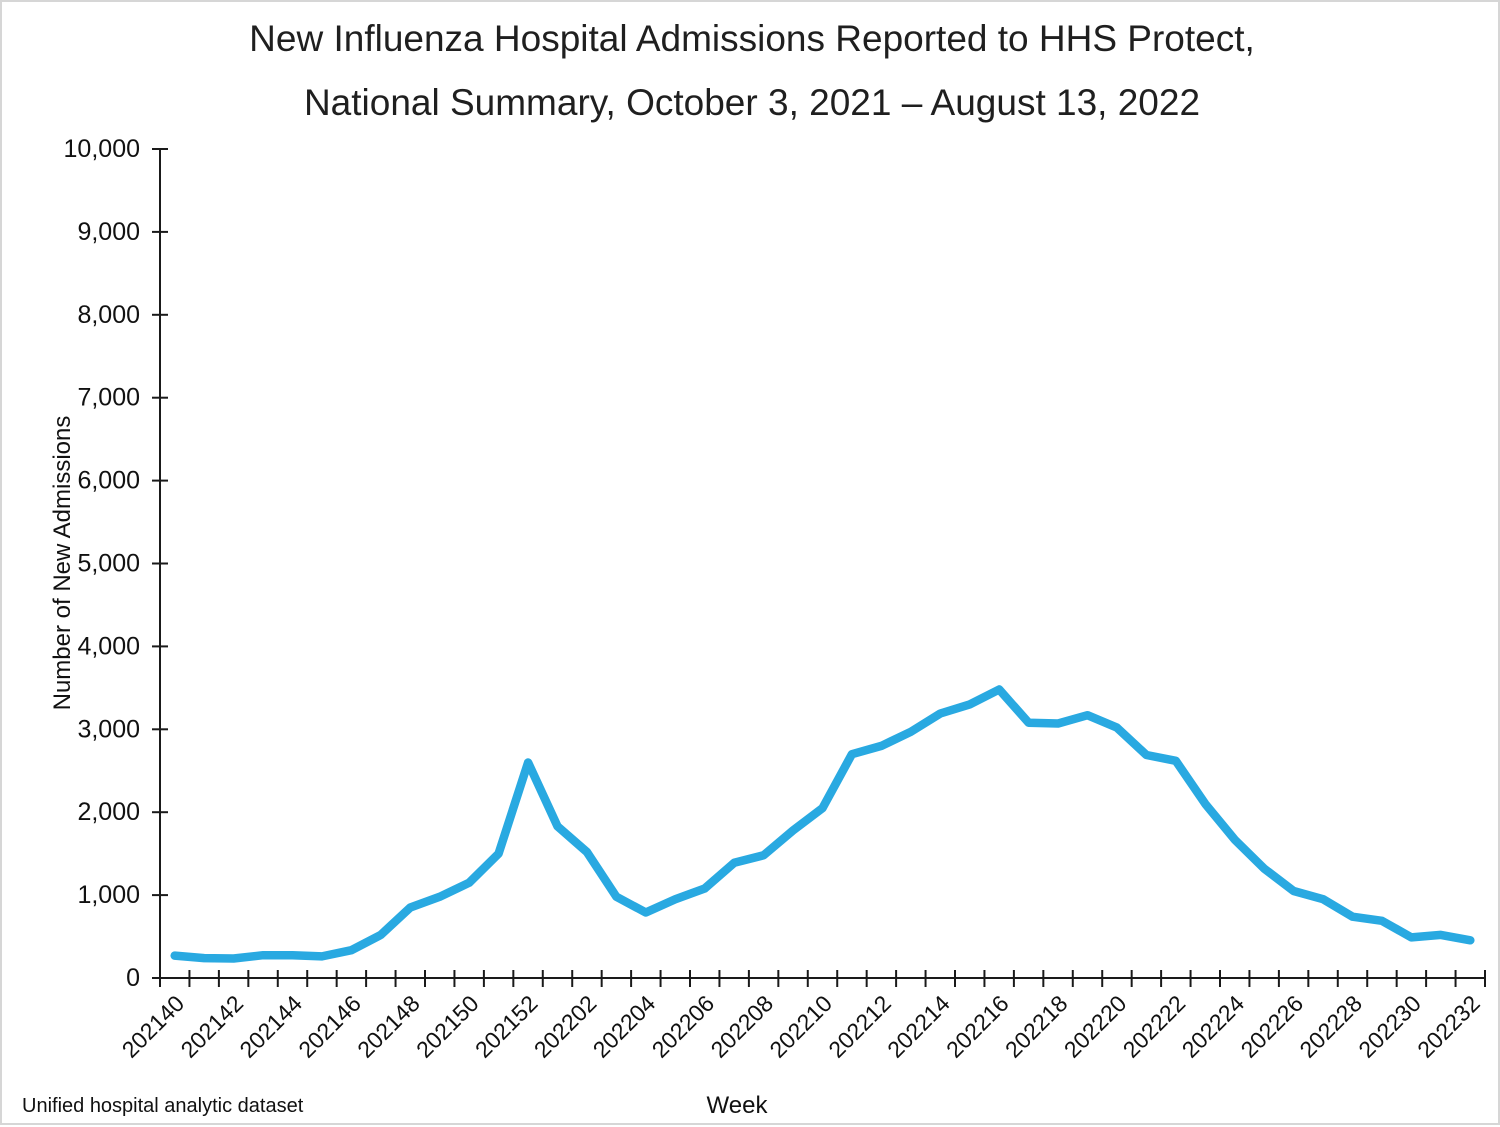 Image resolution: width=1500 pixels, height=1127 pixels. I want to click on x-tick-label: 202224, so click(1213, 1026).